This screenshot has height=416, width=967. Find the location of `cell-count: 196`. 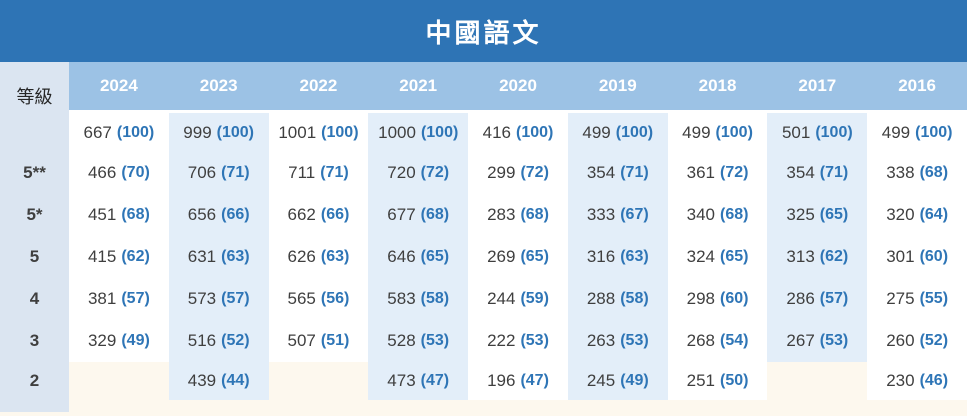

cell-count: 196 is located at coordinates (501, 380).